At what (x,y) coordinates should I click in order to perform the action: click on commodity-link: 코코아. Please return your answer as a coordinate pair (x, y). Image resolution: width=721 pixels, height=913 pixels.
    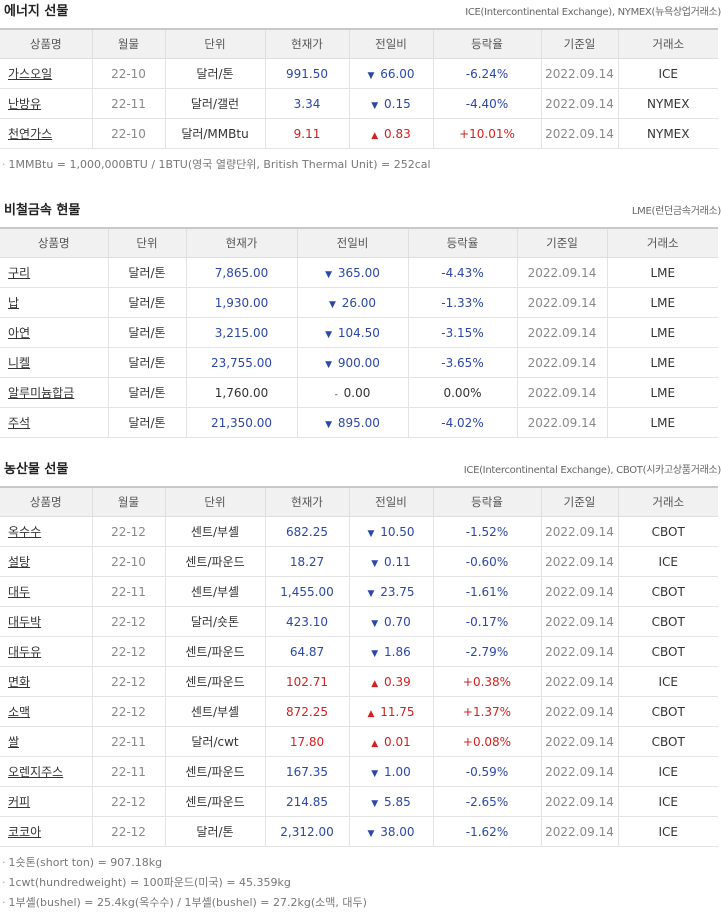
    Looking at the image, I should click on (25, 832).